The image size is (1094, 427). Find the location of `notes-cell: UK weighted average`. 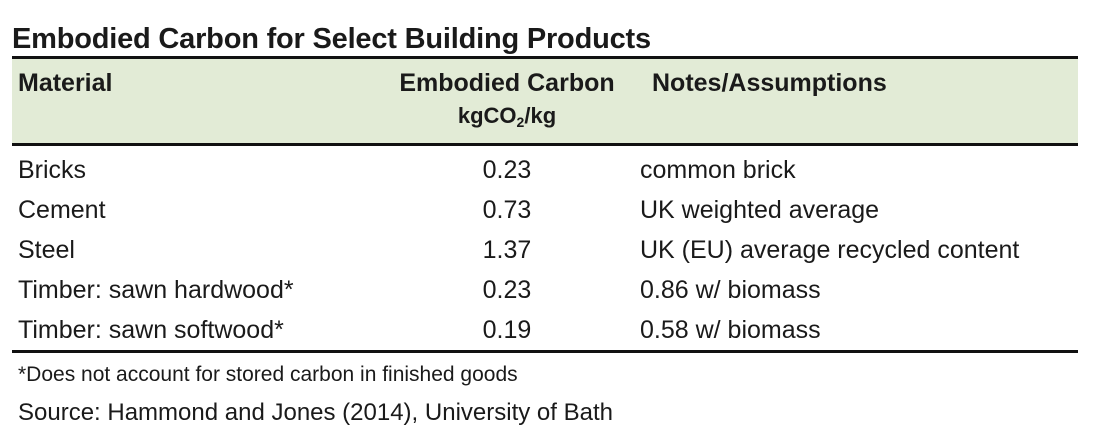

notes-cell: UK weighted average is located at coordinates (760, 210).